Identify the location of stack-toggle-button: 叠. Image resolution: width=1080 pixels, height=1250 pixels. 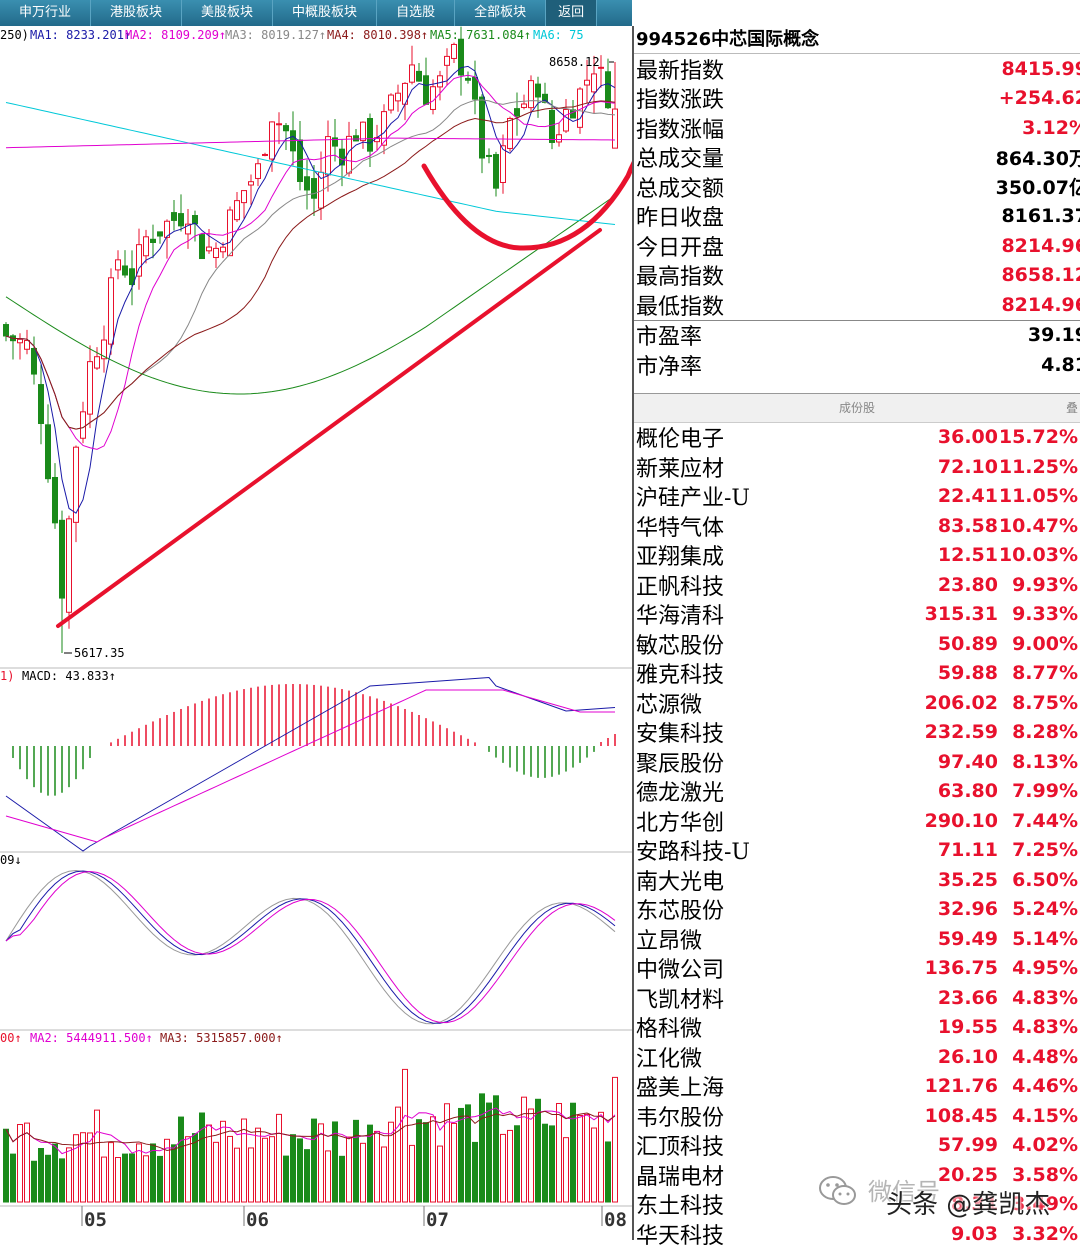
(1071, 407).